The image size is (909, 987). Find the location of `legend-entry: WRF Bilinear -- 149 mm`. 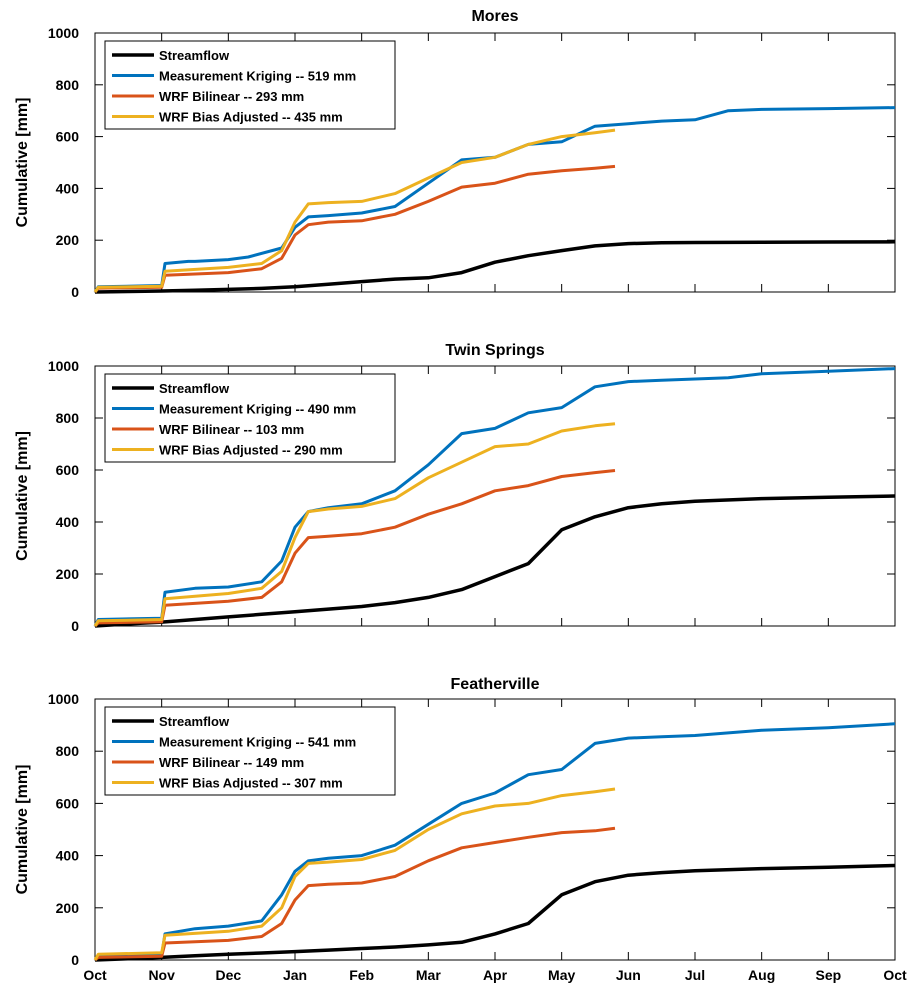

legend-entry: WRF Bilinear -- 149 mm is located at coordinates (231, 762).